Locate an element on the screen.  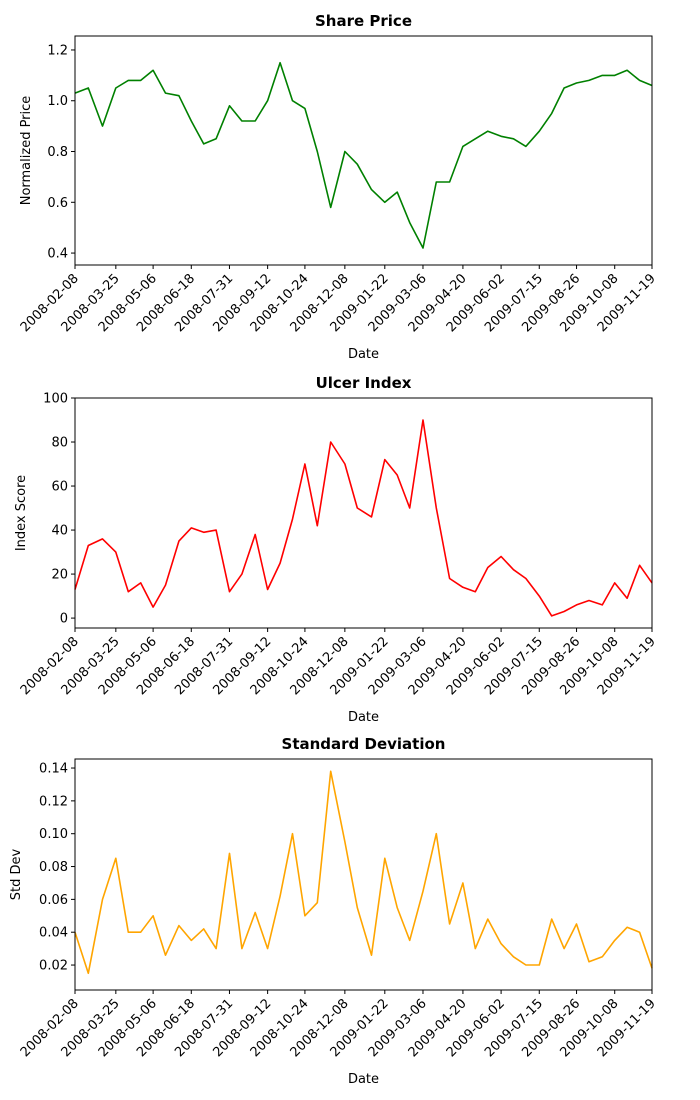
y-tick-label: 1.2 is located at coordinates (57, 50).